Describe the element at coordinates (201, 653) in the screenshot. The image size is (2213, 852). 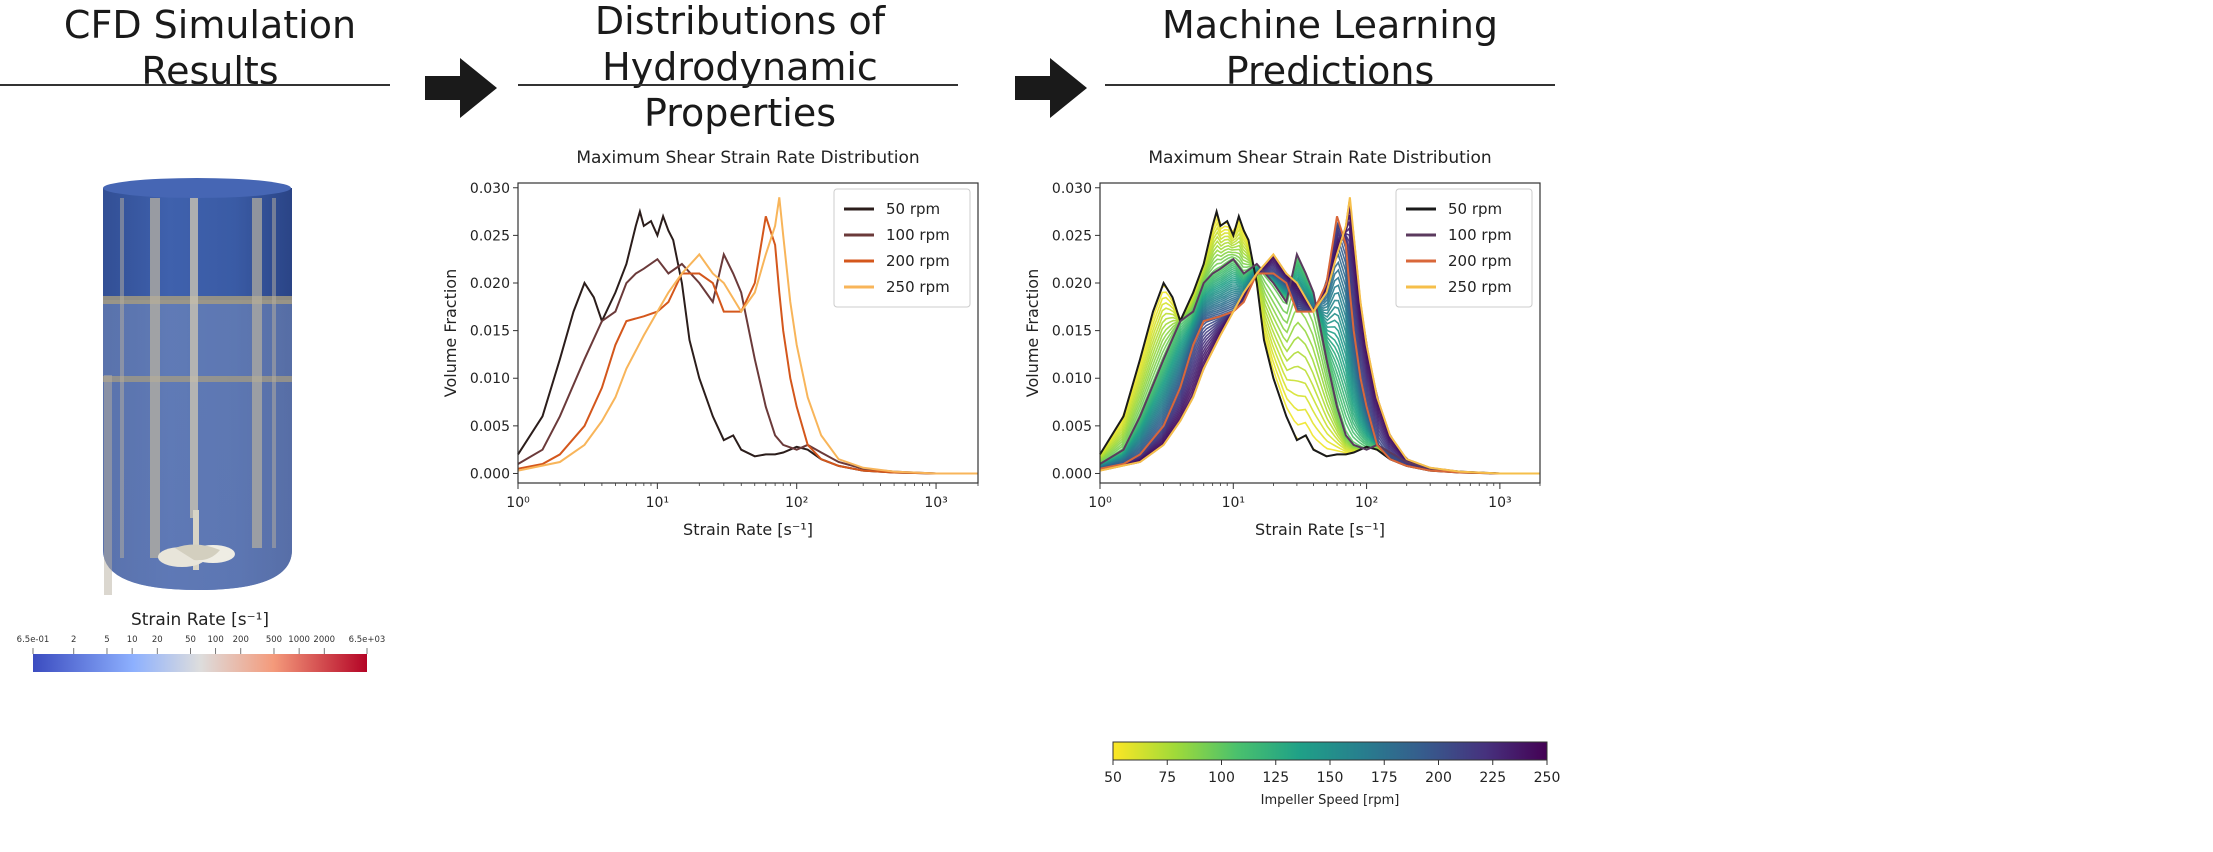
I see `strain-rate-colorbar: 6.5e-01 2 5 10 20 50 100 200 500 1000 2000 6.5e+03` at that location.